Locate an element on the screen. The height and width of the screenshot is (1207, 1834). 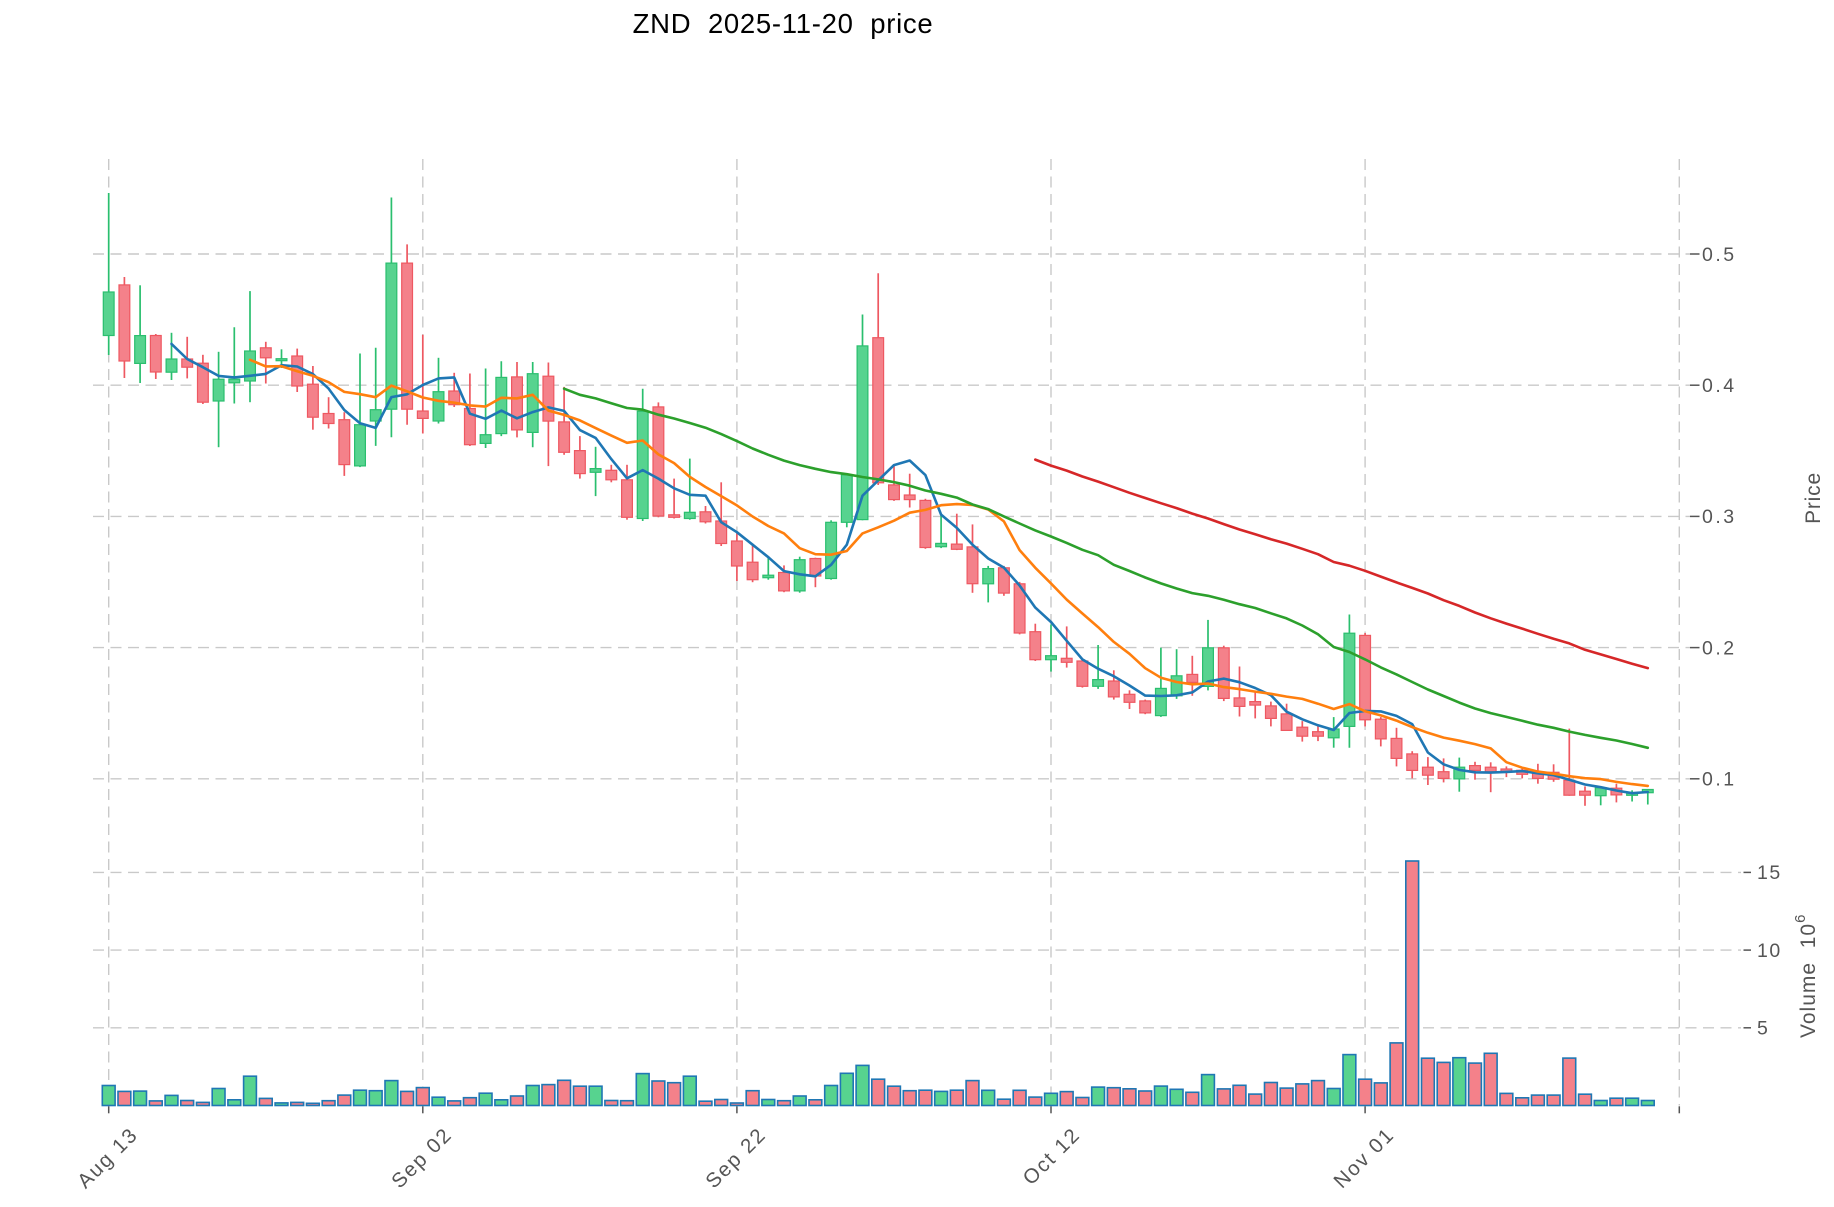
svg-text: 0.2 is located at coordinates (1719, 648).